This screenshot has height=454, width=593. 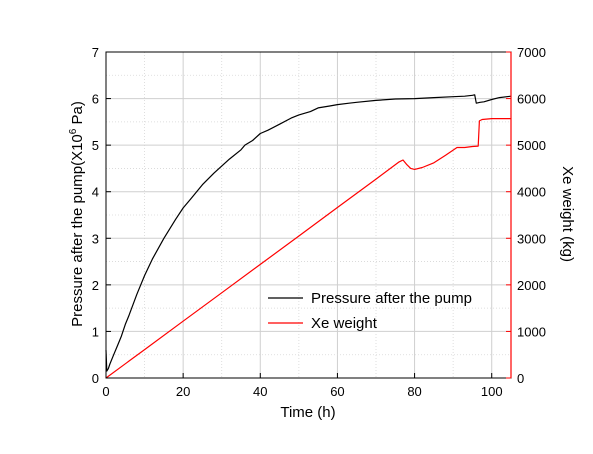 I want to click on x-tick-label: 40, so click(x=260, y=391).